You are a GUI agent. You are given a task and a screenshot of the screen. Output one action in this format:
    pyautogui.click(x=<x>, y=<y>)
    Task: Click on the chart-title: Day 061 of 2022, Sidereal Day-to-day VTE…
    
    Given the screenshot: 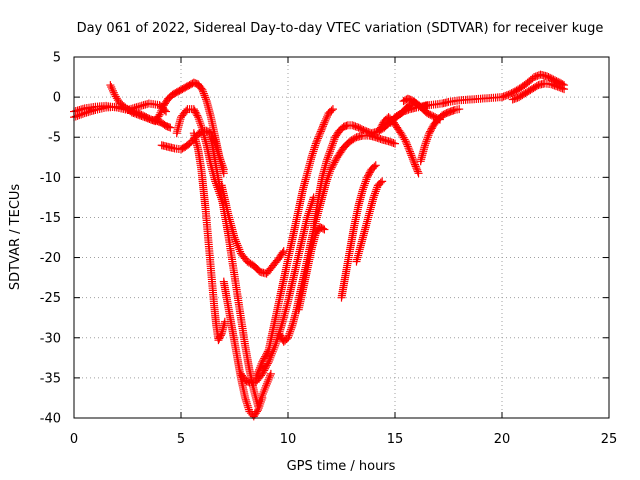 What is the action you would take?
    pyautogui.click(x=340, y=28)
    